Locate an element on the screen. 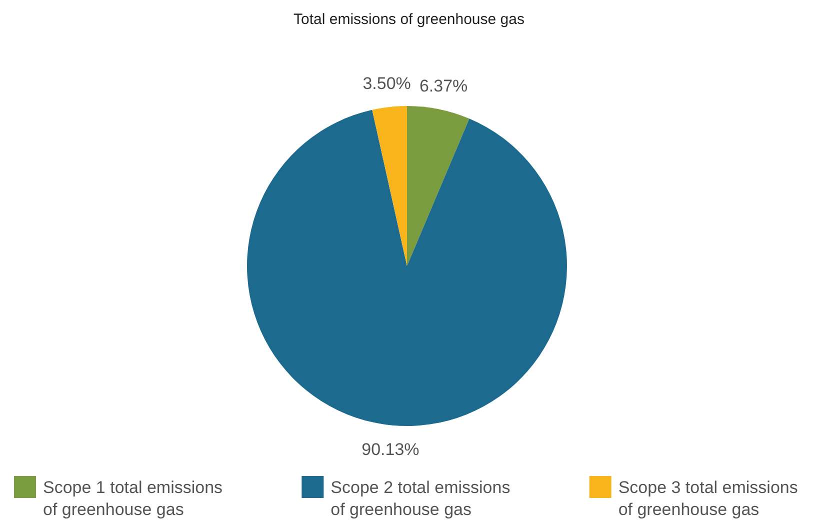 This screenshot has width=818, height=521. legend-label: Scope 2 total emissions of greenhouse gas is located at coordinates (420, 498).